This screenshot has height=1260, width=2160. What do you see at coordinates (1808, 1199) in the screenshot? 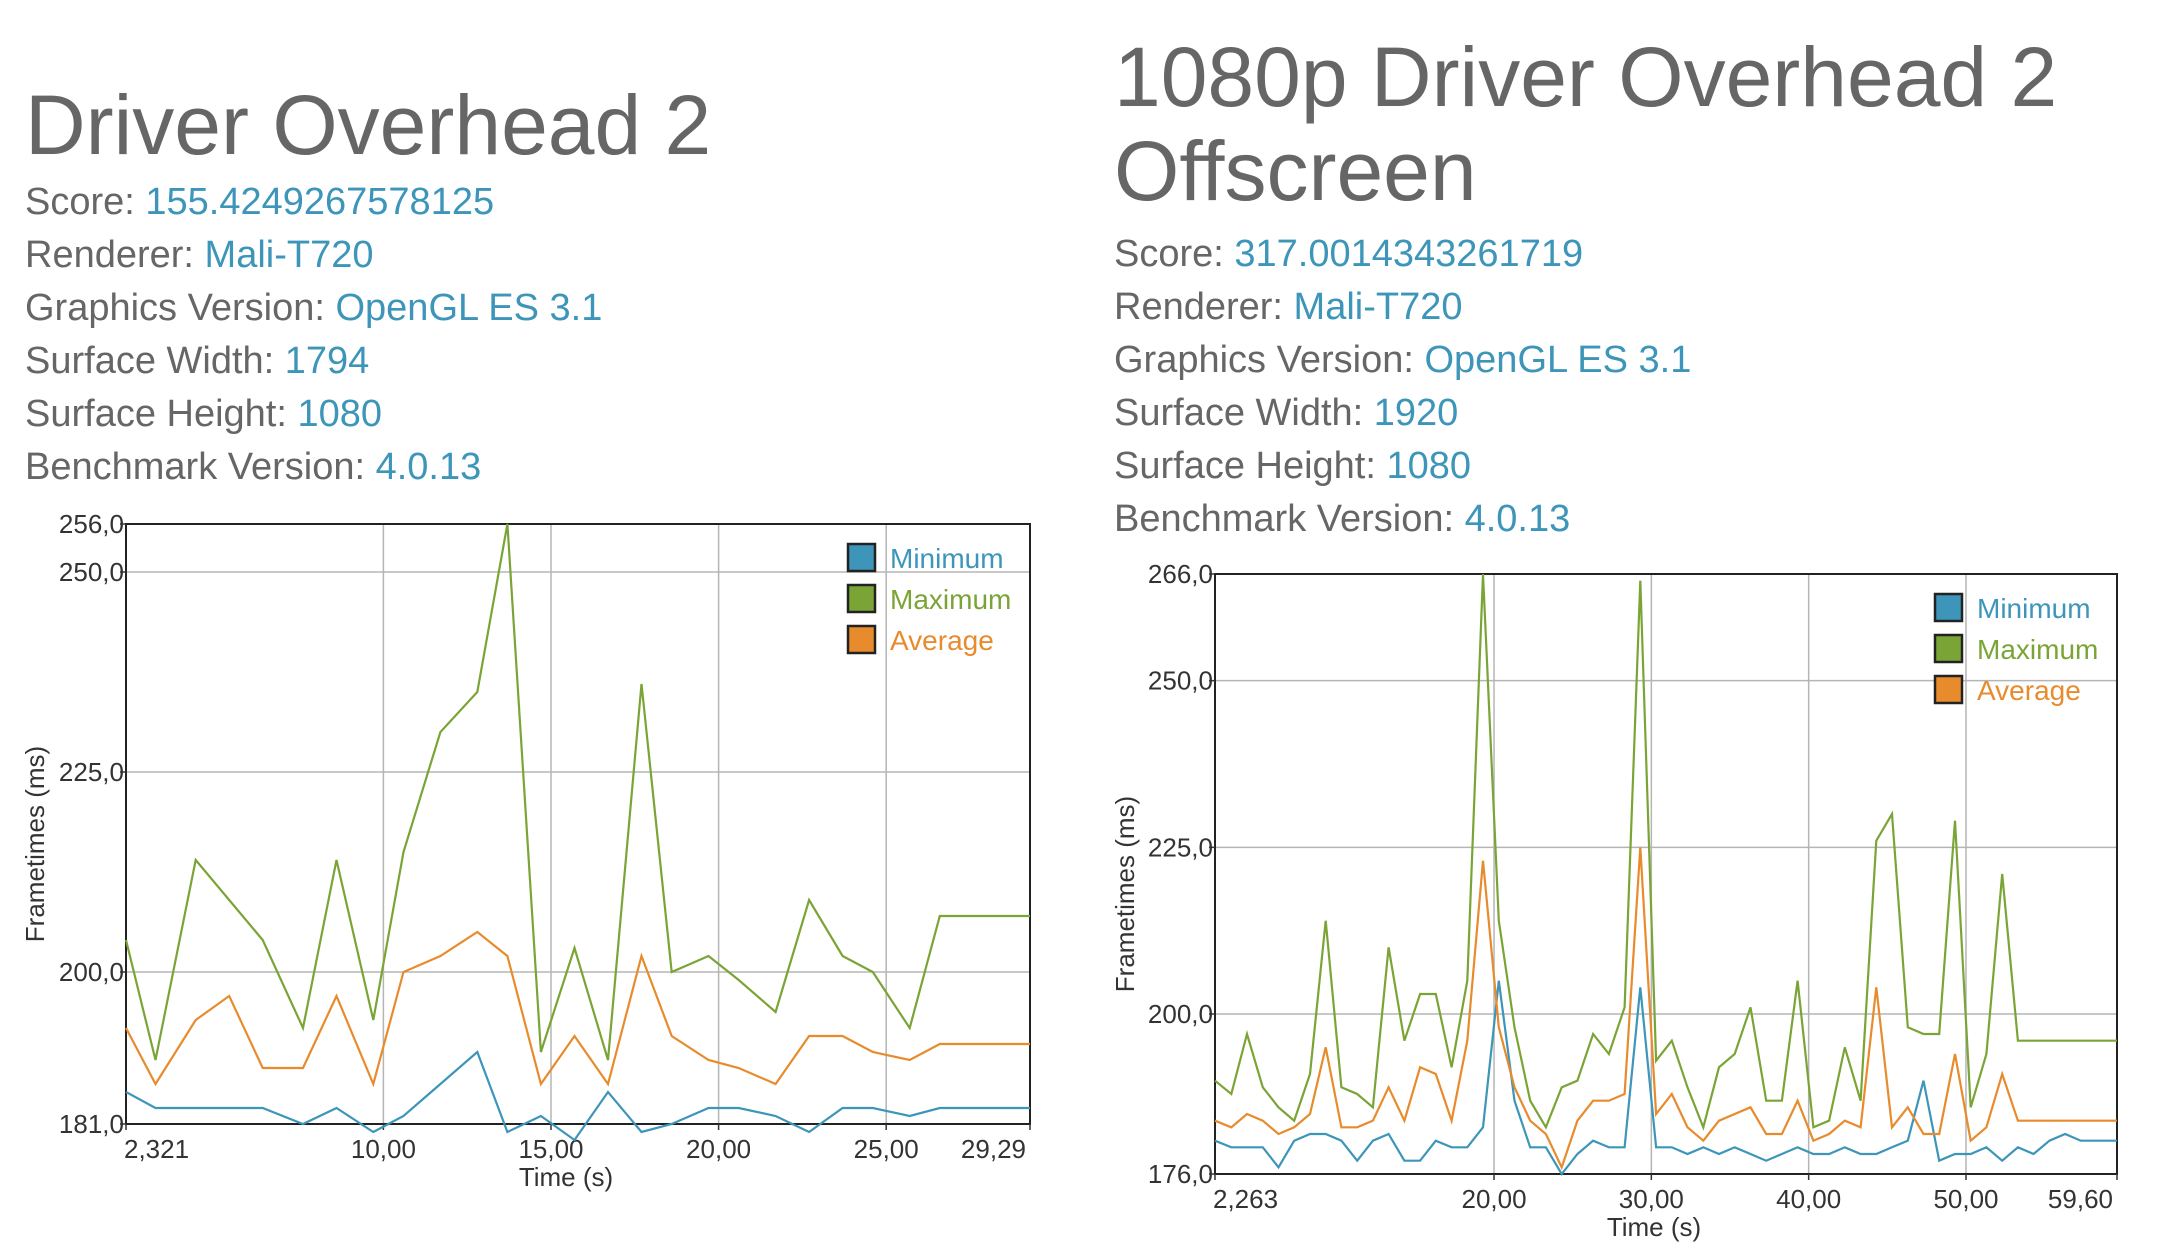
I see `x-tick-label: 40,00` at bounding box center [1808, 1199].